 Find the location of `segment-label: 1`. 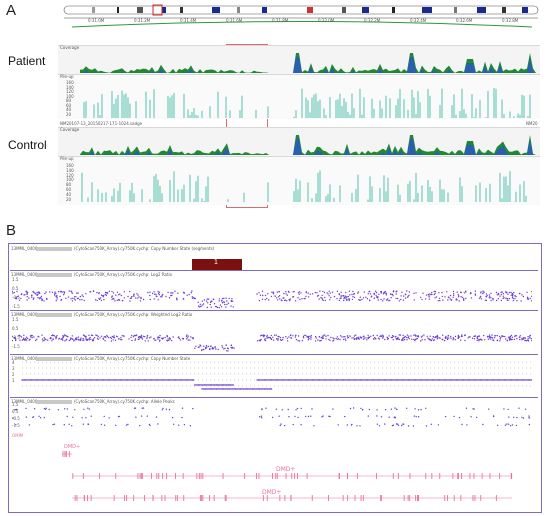

segment-label: 1 is located at coordinates (216, 262).